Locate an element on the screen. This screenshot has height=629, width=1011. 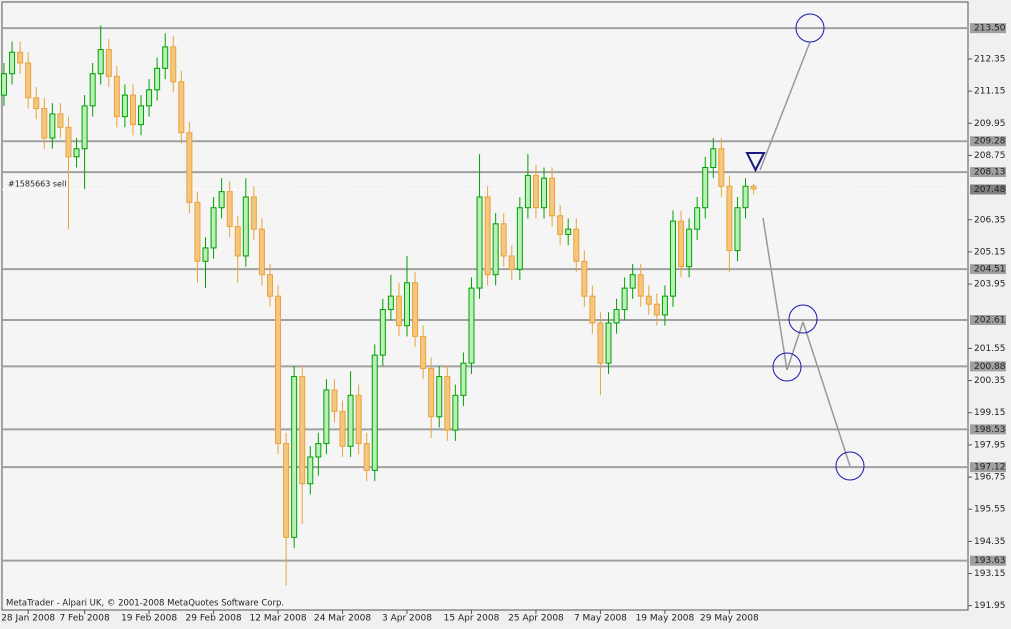
level-label: 213.50 is located at coordinates (990, 29).